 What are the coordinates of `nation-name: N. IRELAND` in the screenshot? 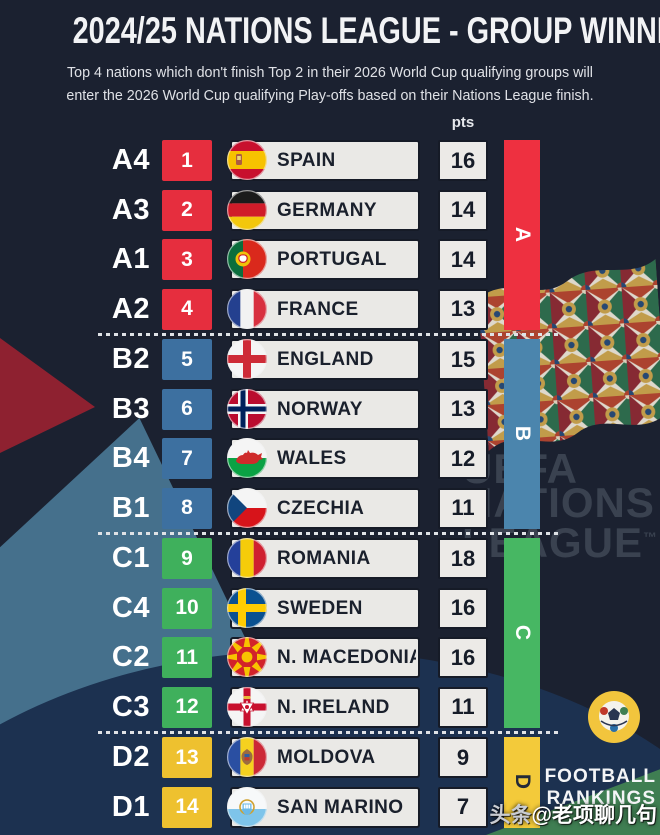 It's located at (333, 707).